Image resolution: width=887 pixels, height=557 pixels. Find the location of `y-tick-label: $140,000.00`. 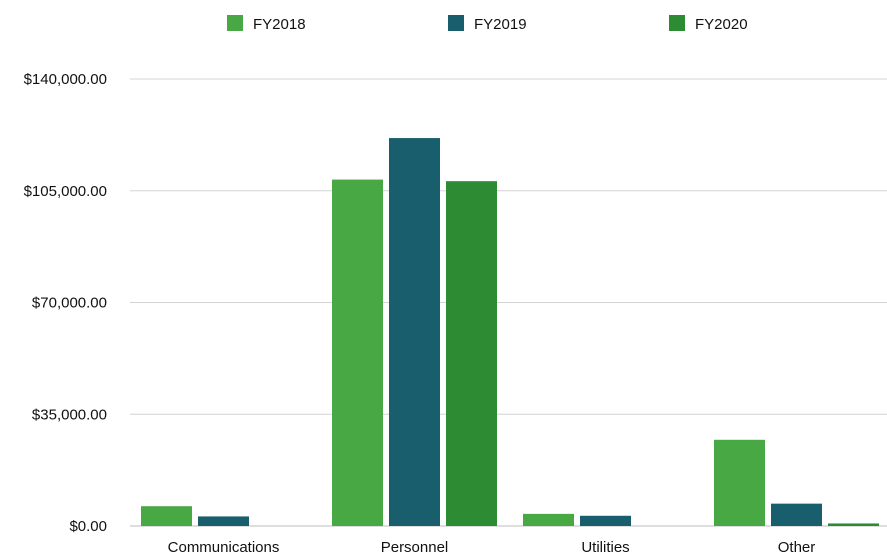

y-tick-label: $140,000.00 is located at coordinates (65, 79).